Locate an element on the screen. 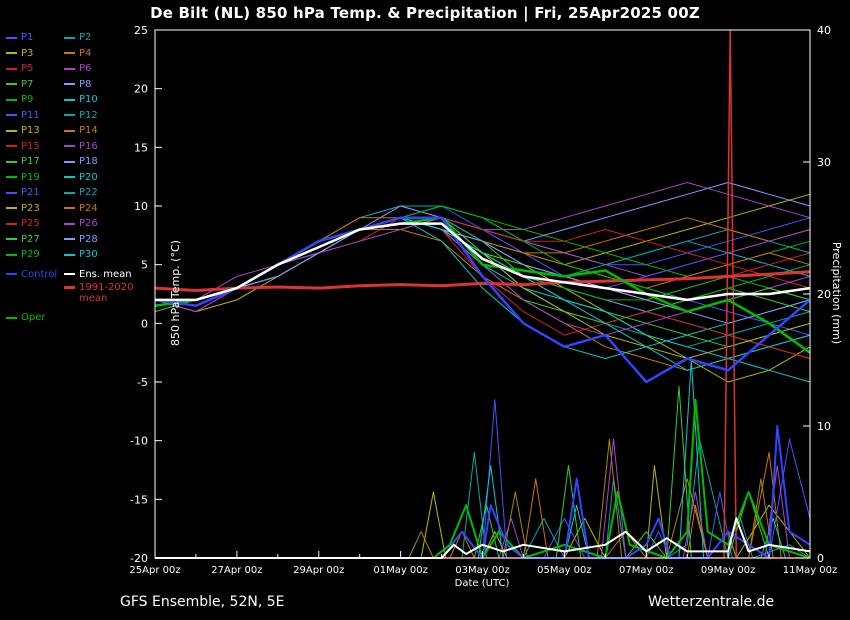  legend-item-p21: P21 is located at coordinates (35, 193).